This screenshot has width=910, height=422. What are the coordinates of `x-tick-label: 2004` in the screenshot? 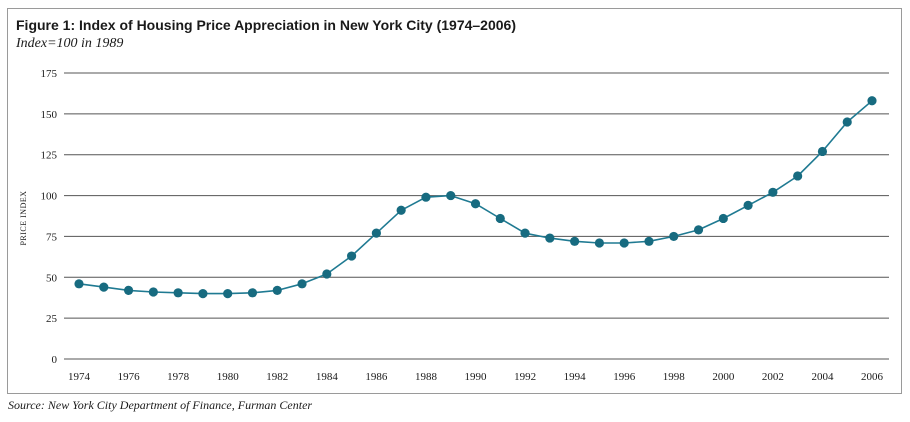 It's located at (822, 377).